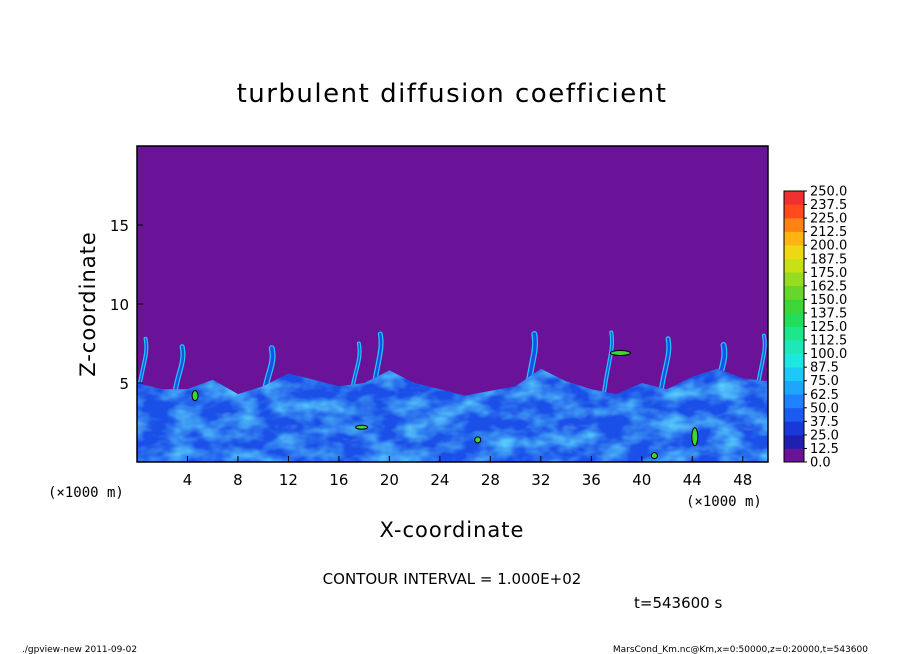  Describe the element at coordinates (824, 408) in the screenshot. I see `colorbar-label: 50.0` at that location.